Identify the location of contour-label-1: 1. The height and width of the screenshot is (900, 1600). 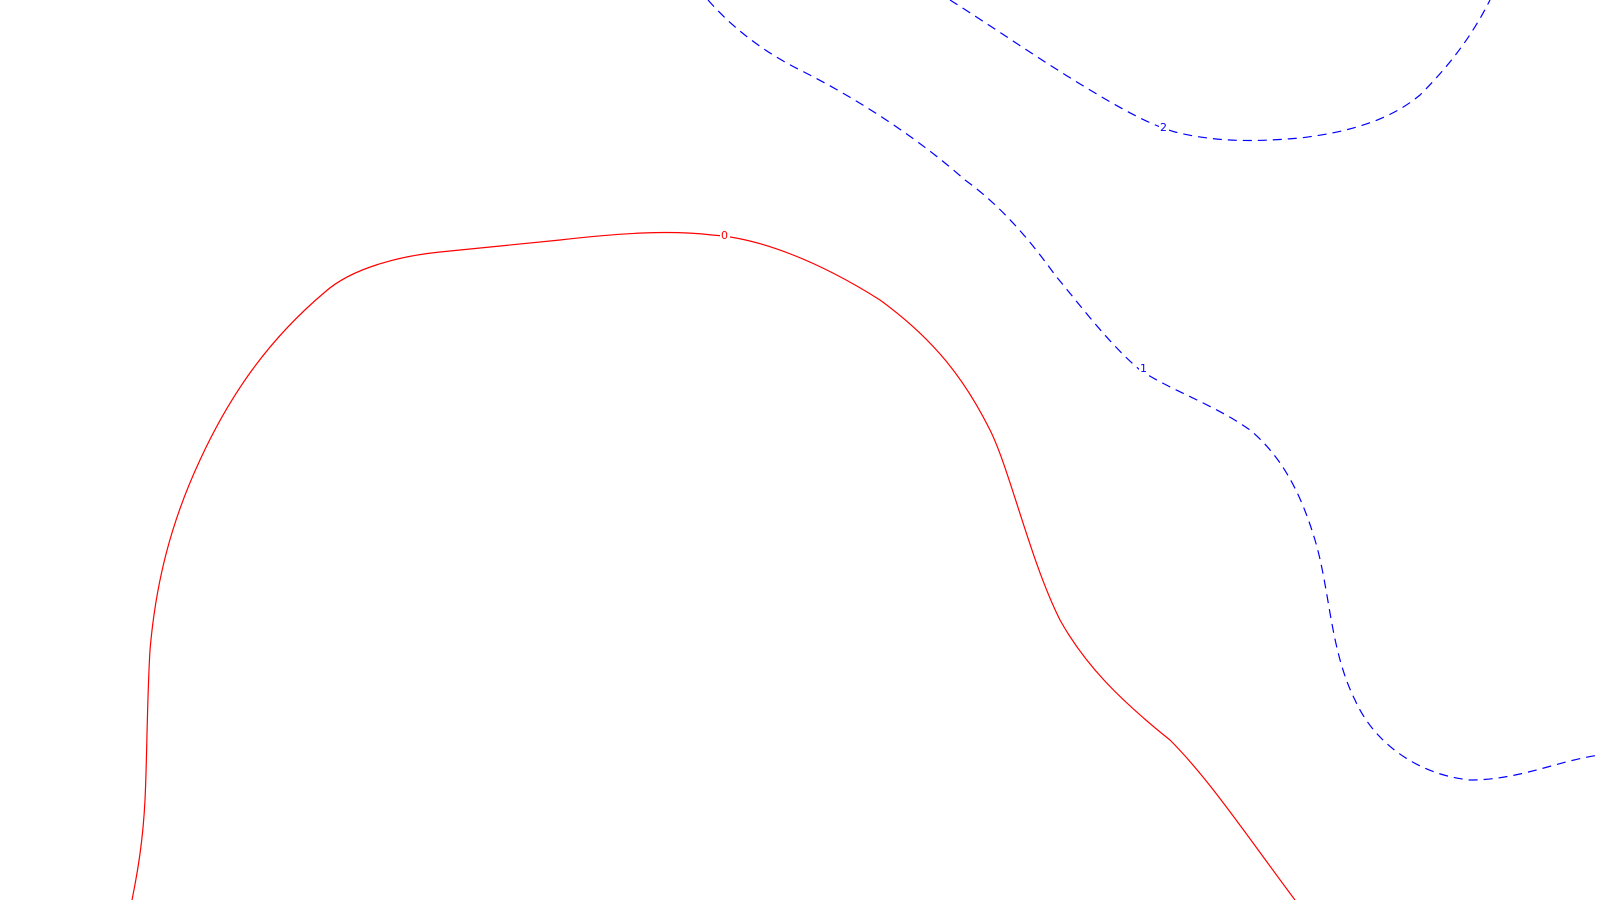
(1143, 368).